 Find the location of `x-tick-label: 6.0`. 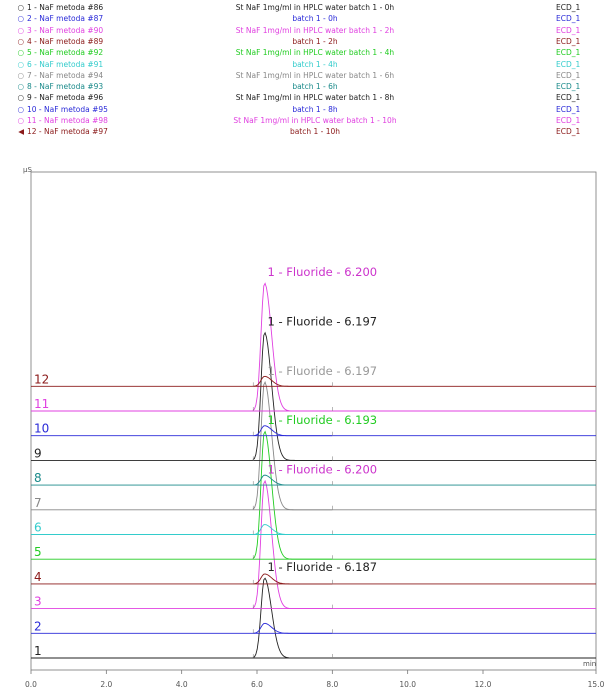

x-tick-label: 6.0 is located at coordinates (257, 684).